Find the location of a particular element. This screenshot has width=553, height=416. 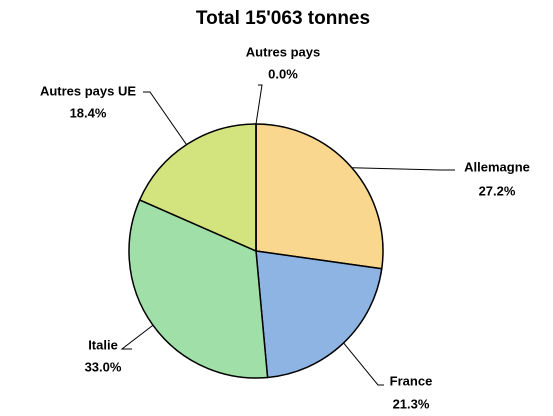

slice-value-label: 21.3% is located at coordinates (411, 403).